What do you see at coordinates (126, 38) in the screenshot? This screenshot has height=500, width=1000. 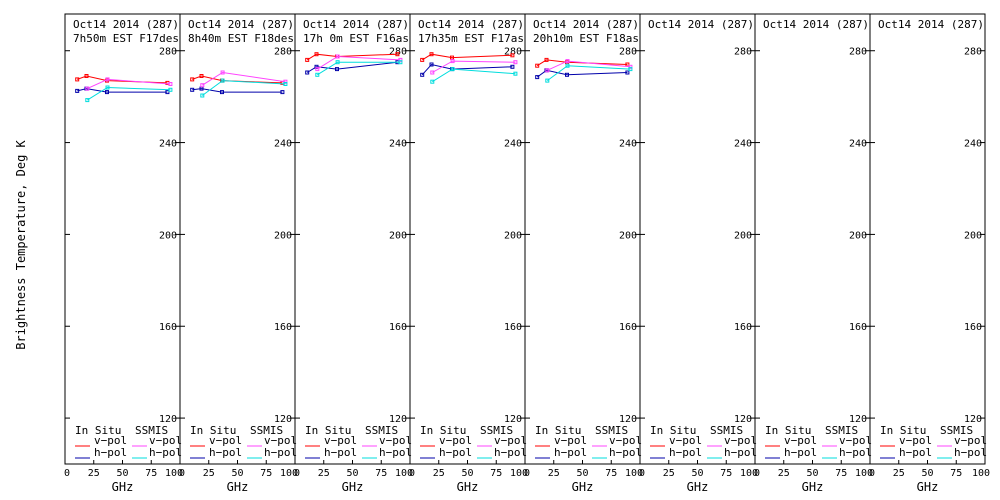 I see `panel-pass-title: 7h50m EST F17des` at bounding box center [126, 38].